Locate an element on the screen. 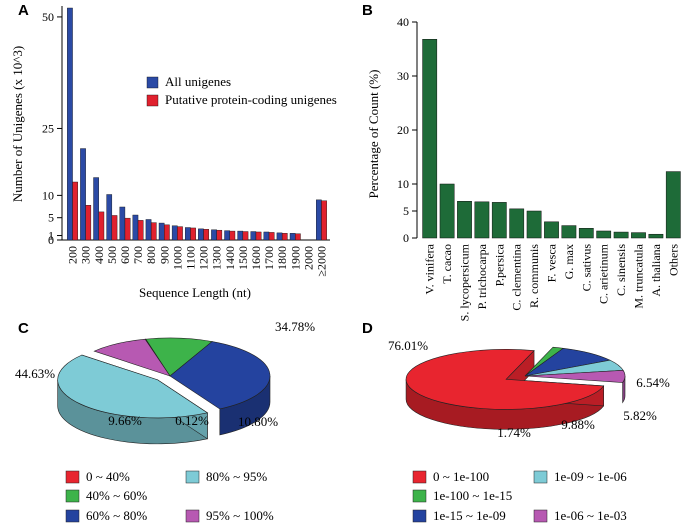  pie-d-value-label: 5.82% is located at coordinates (640, 415).